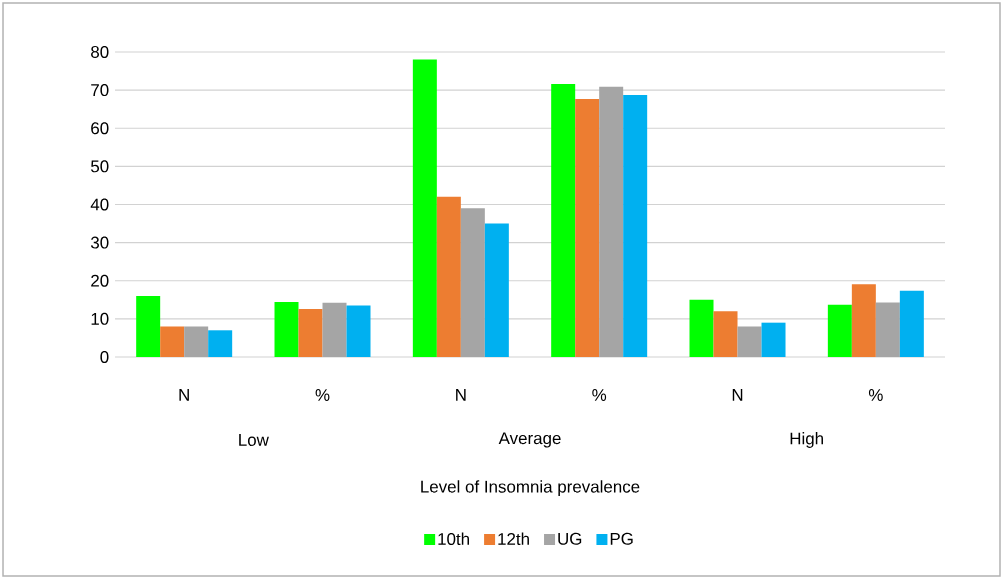 This screenshot has height=579, width=1005. I want to click on y-tick-label: 50, so click(100, 166).